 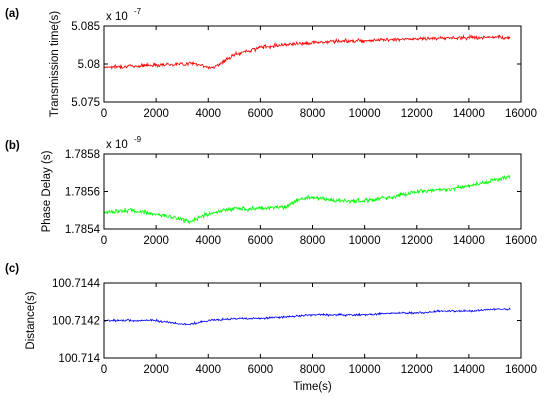 What do you see at coordinates (138, 139) in the screenshot?
I see `axis-multiplier-exponent: -9` at bounding box center [138, 139].